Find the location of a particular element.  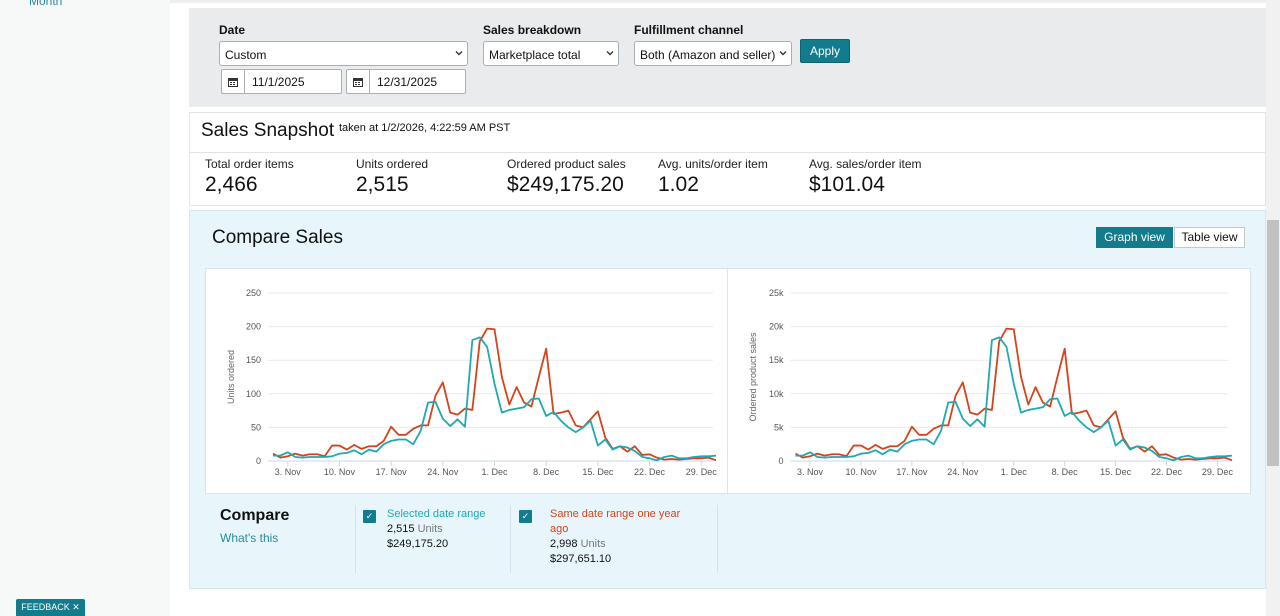

metric-label: Units ordered is located at coordinates (392, 164).